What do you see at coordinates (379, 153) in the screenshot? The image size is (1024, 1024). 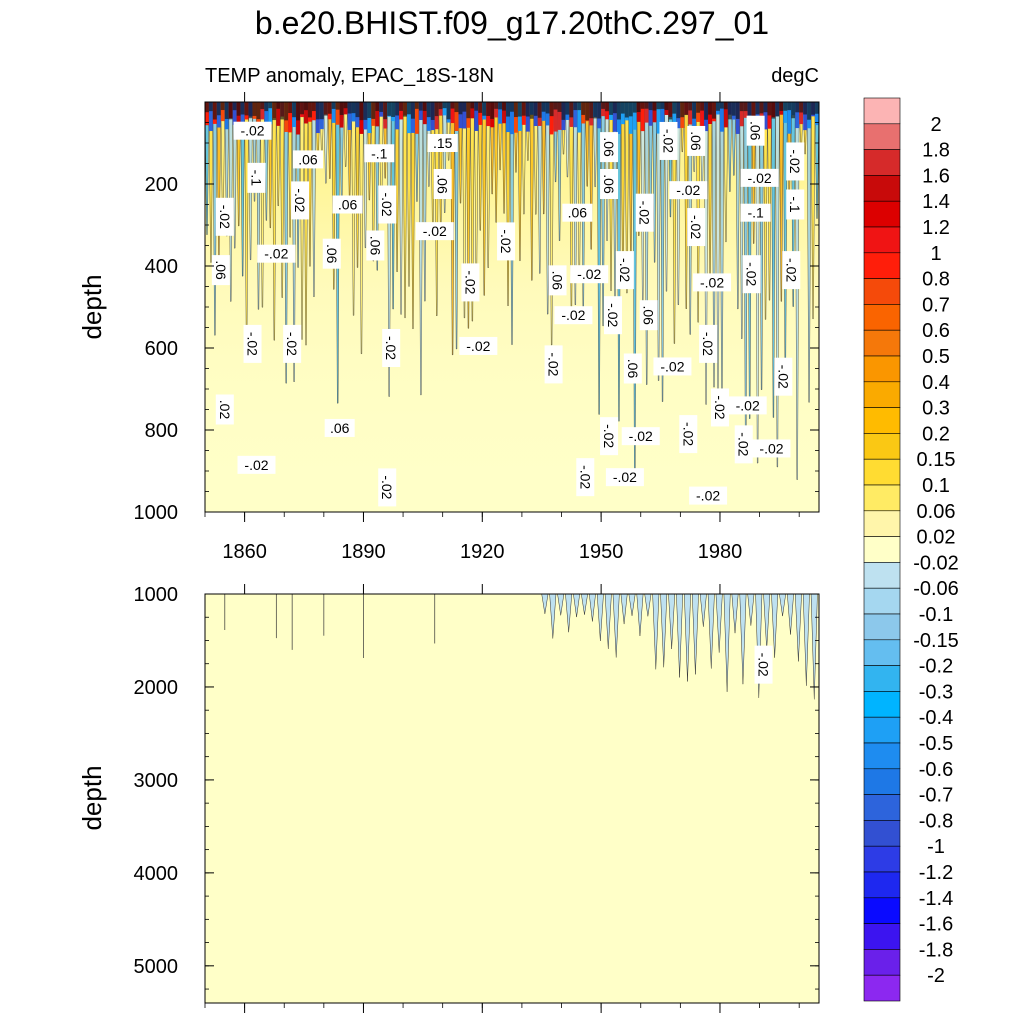 I see `contour-label-text: -.1` at bounding box center [379, 153].